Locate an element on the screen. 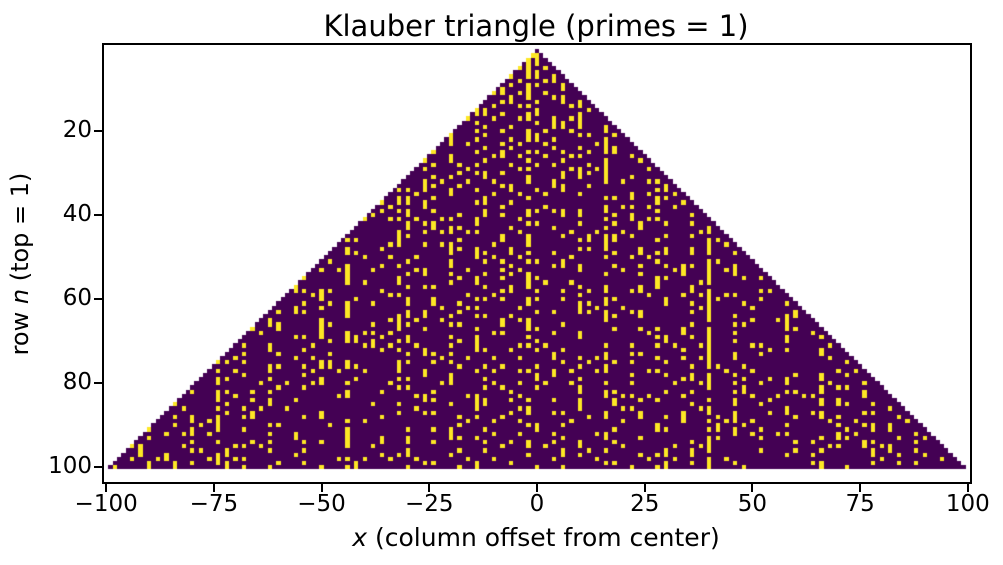 The width and height of the screenshot is (1003, 565). y-tick-label: 80 is located at coordinates (77, 382).